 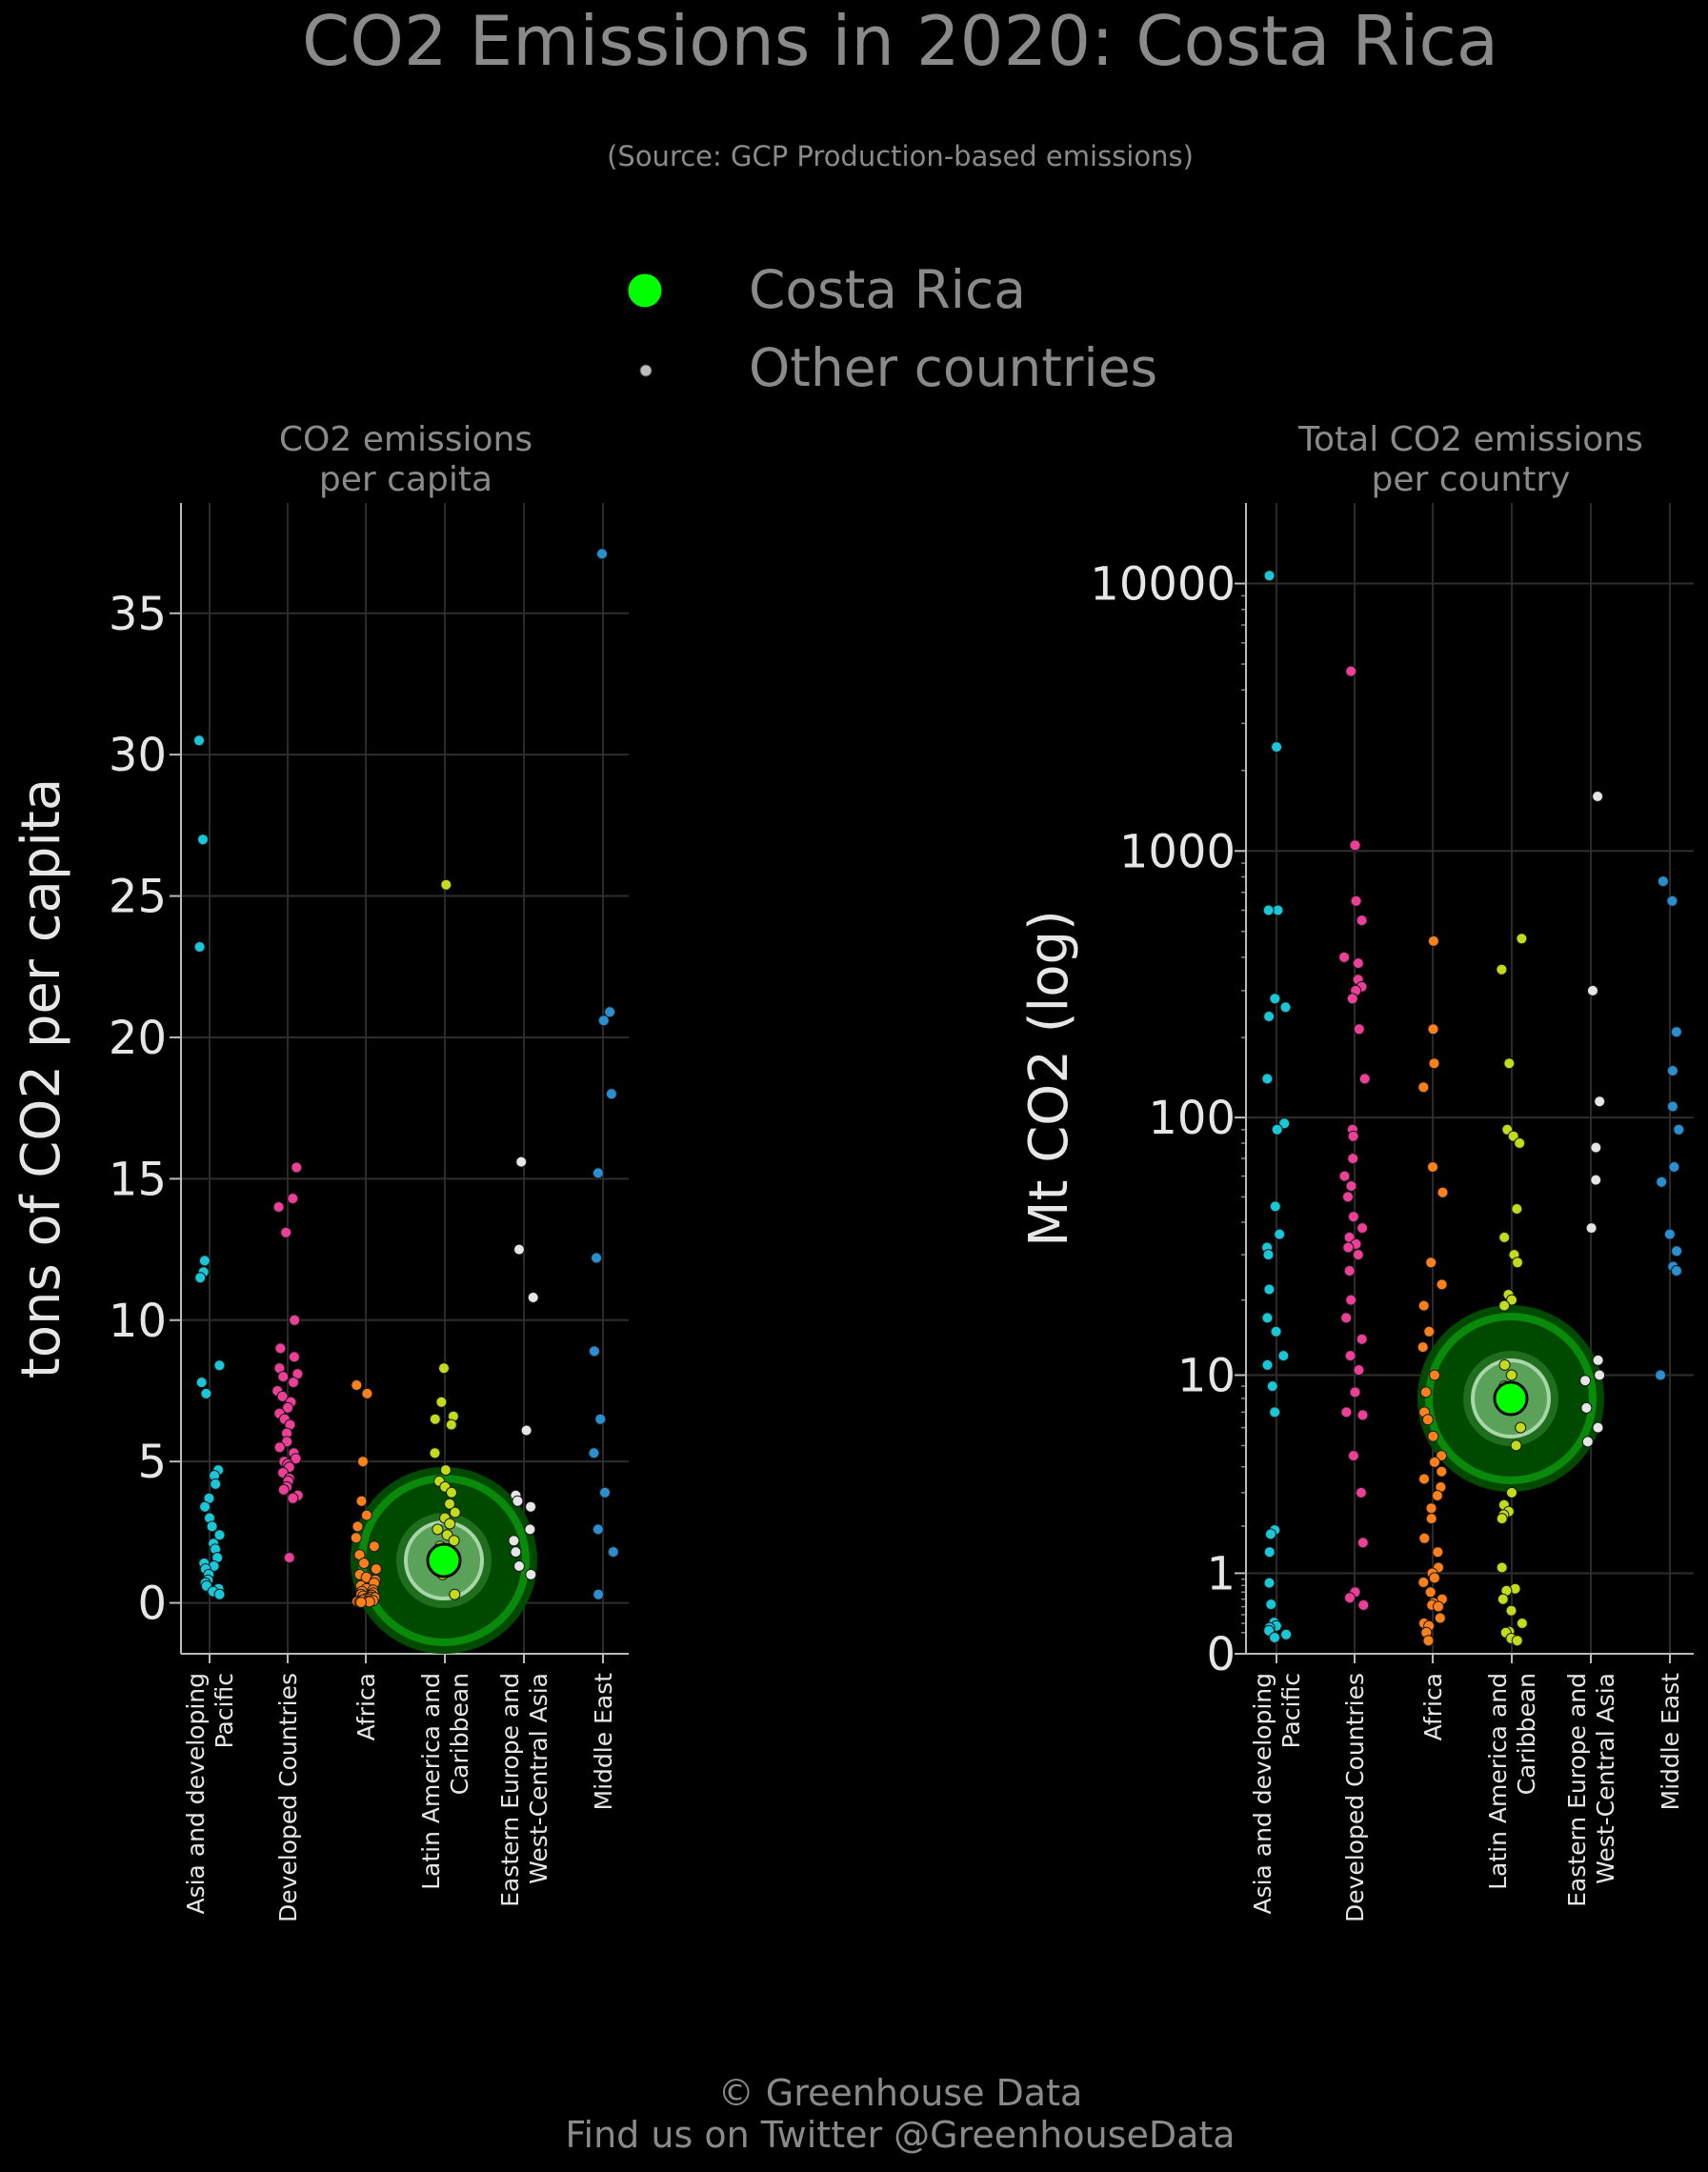 What do you see at coordinates (1192, 1118) in the screenshot?
I see `y-tick-label: 100` at bounding box center [1192, 1118].